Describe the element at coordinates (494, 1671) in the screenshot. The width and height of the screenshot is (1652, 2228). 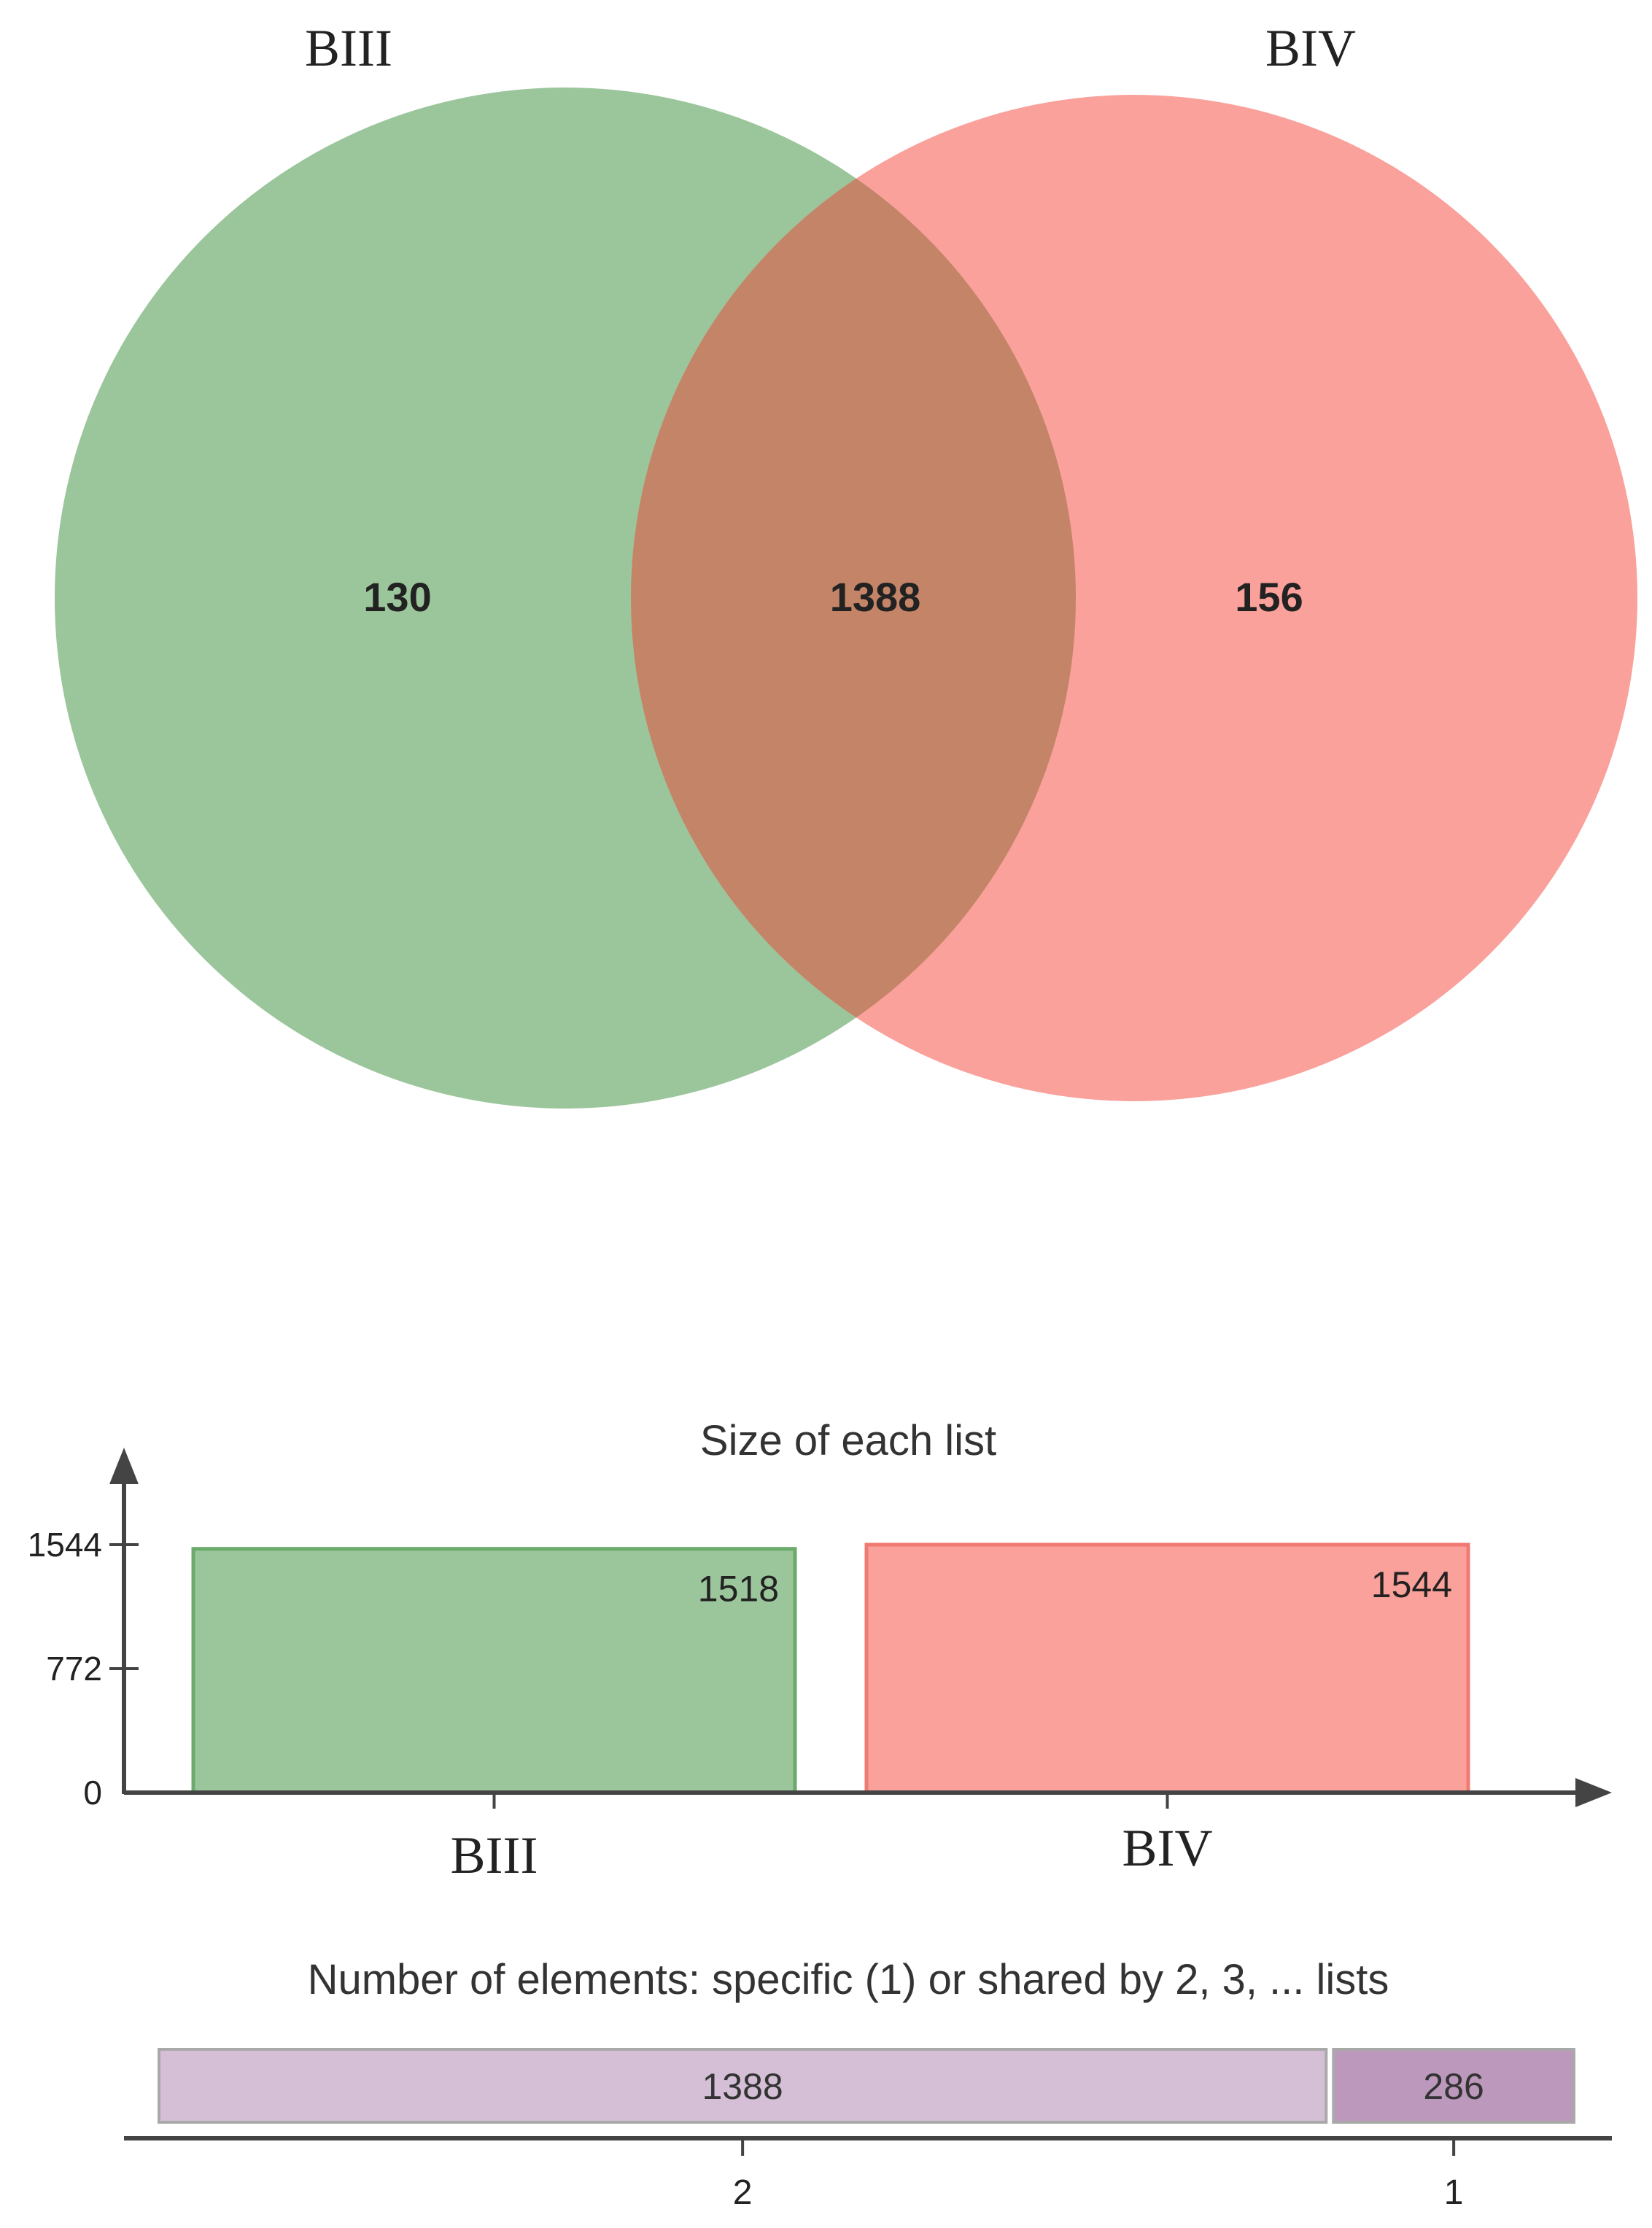
I see `bar-biii` at that location.